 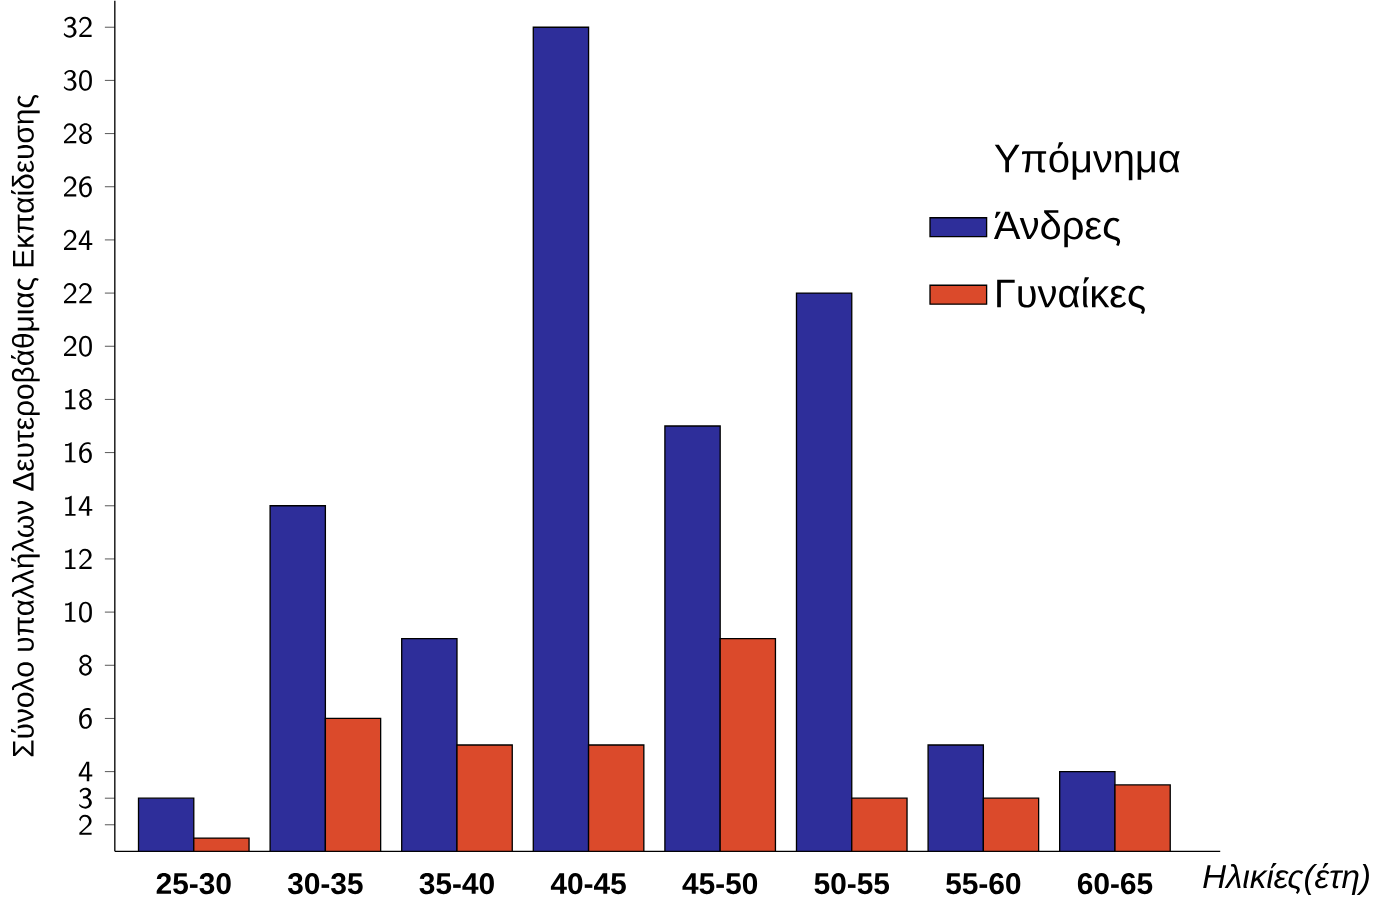 I want to click on y-tick-label: 3, so click(x=85, y=798).